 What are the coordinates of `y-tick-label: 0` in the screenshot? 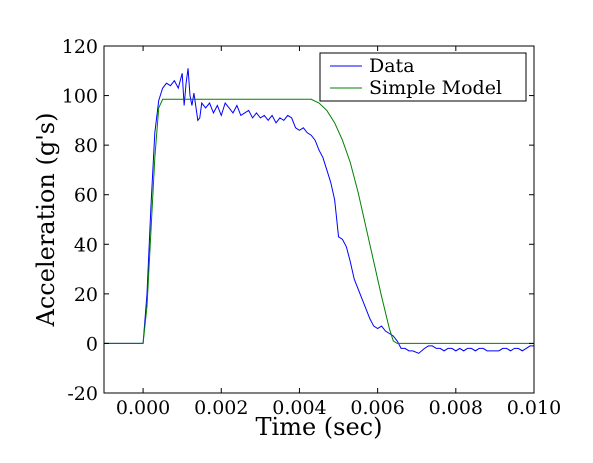 It's located at (92, 344).